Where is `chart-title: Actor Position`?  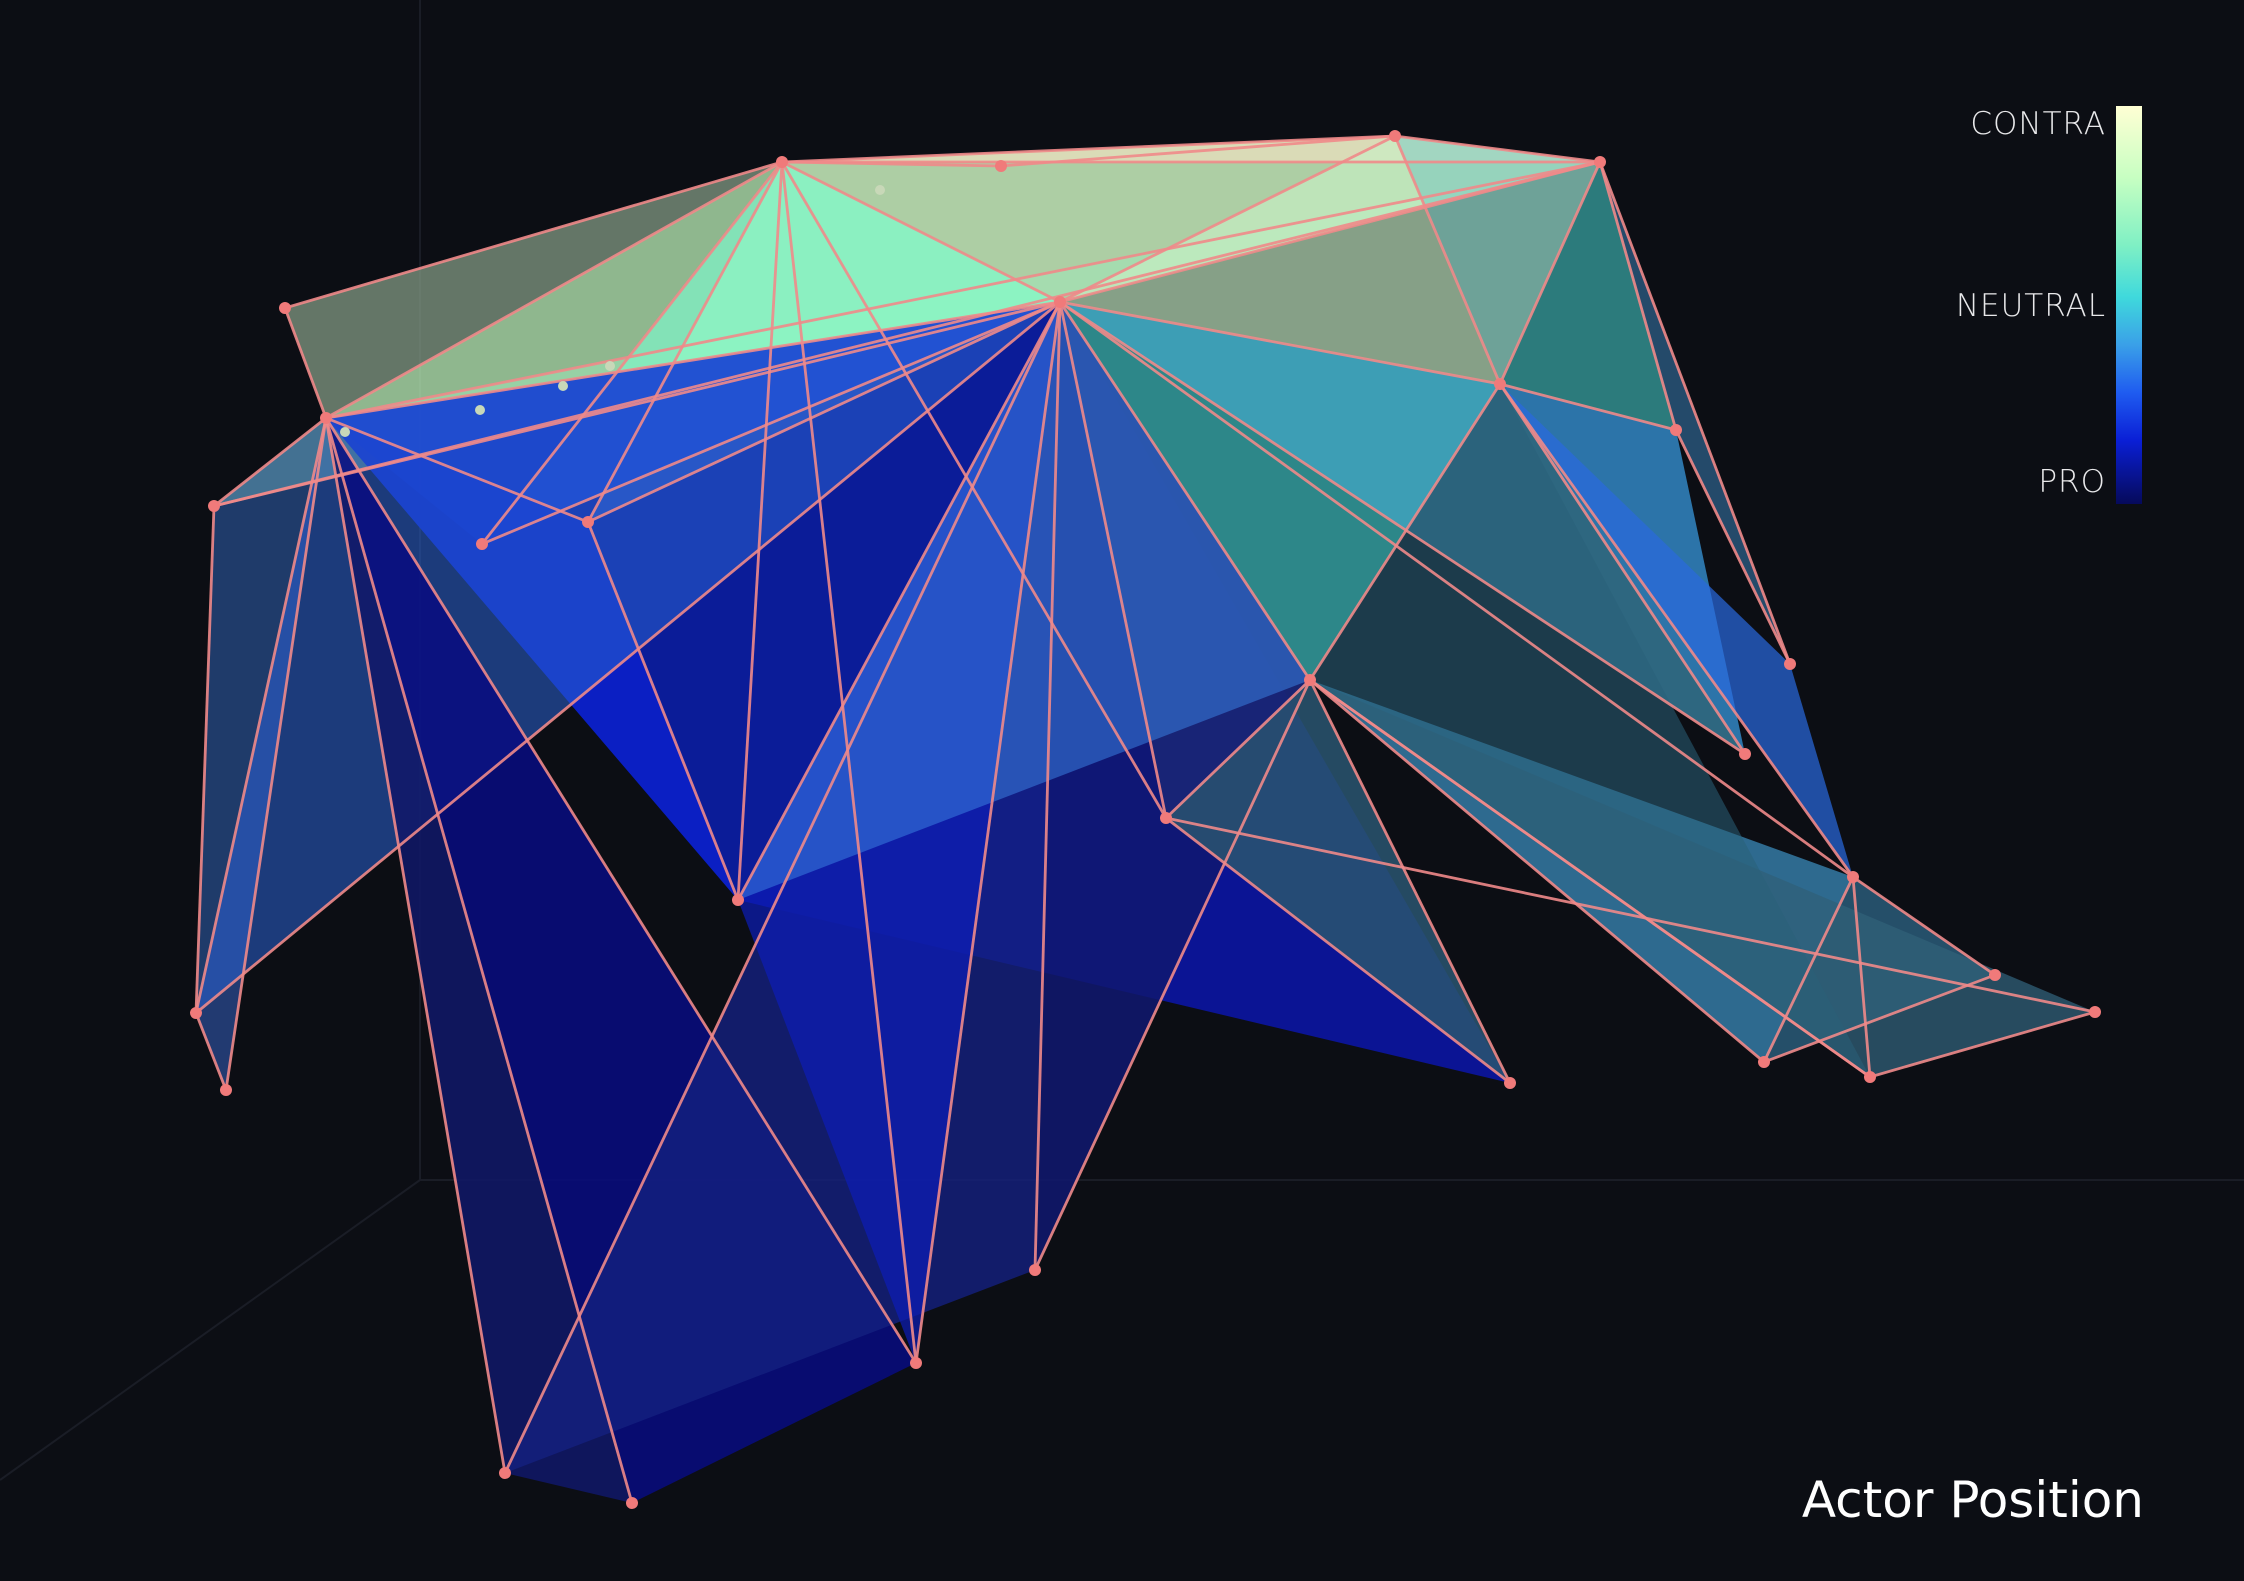
chart-title: Actor Position is located at coordinates (1972, 1500).